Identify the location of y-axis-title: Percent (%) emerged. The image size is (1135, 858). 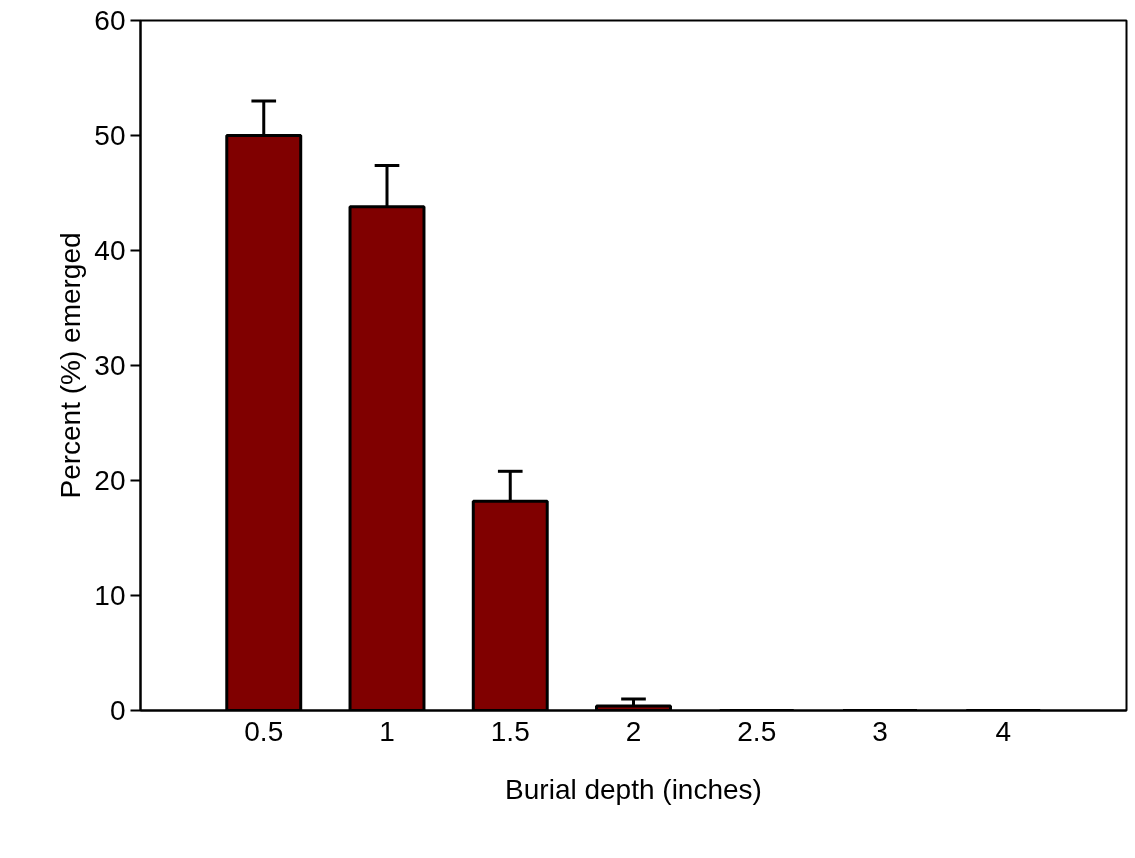
(71, 365).